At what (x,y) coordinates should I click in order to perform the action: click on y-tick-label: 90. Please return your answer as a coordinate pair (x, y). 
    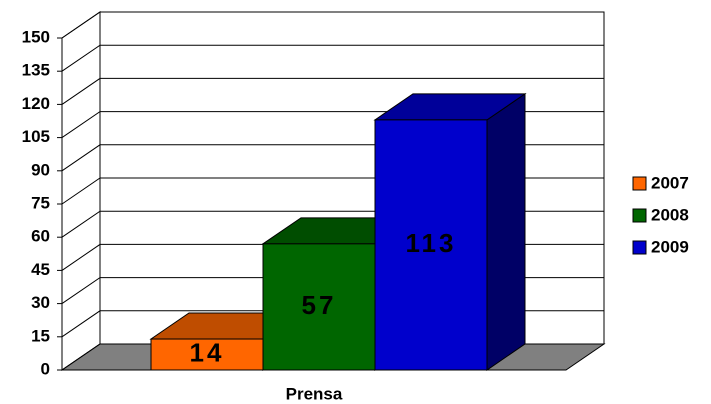
    Looking at the image, I should click on (40, 169).